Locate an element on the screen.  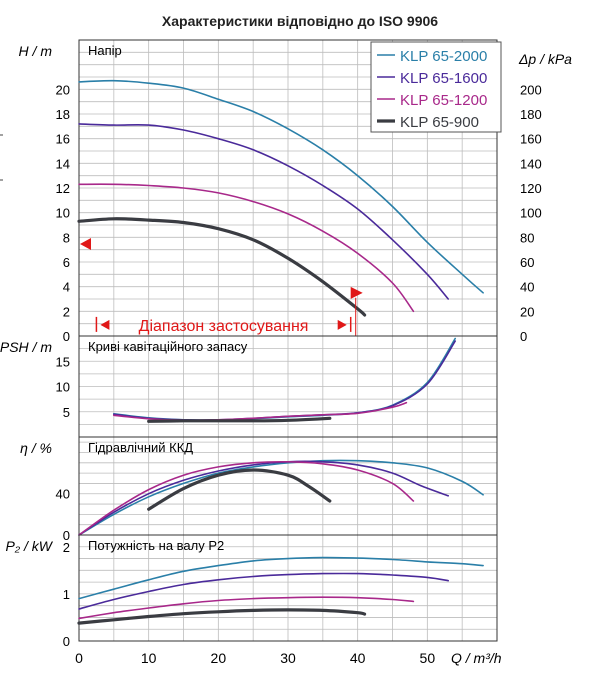
y-tick-label: 18 is located at coordinates (63, 114).